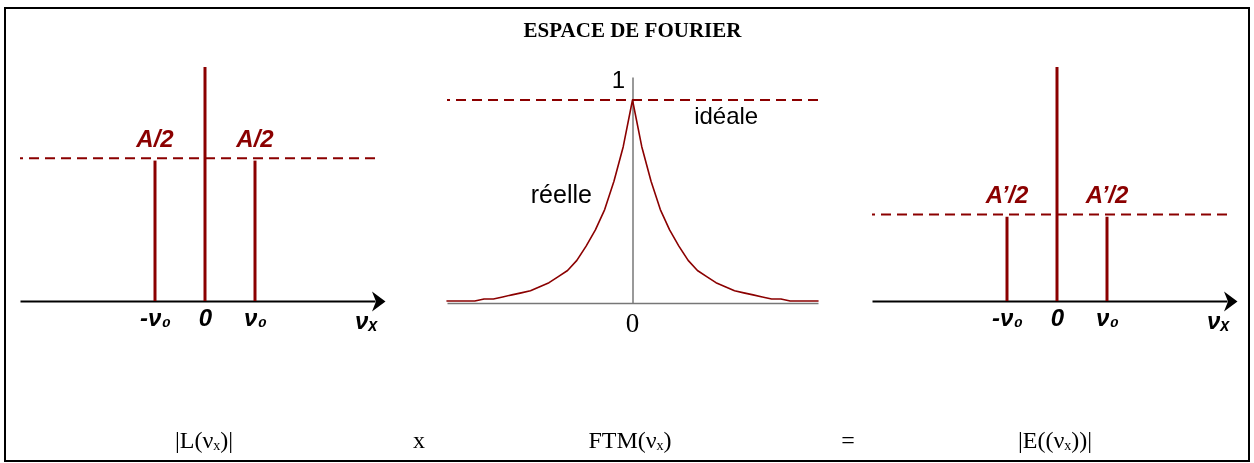  Describe the element at coordinates (561, 194) in the screenshot. I see `series-label: réelle` at that location.